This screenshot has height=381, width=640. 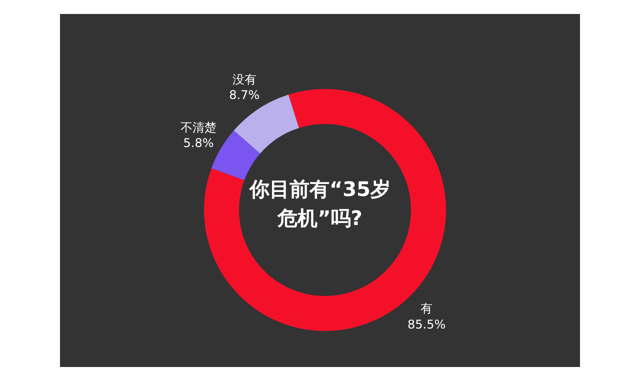 What do you see at coordinates (426, 324) in the screenshot?
I see `data-label: 85.5%` at bounding box center [426, 324].